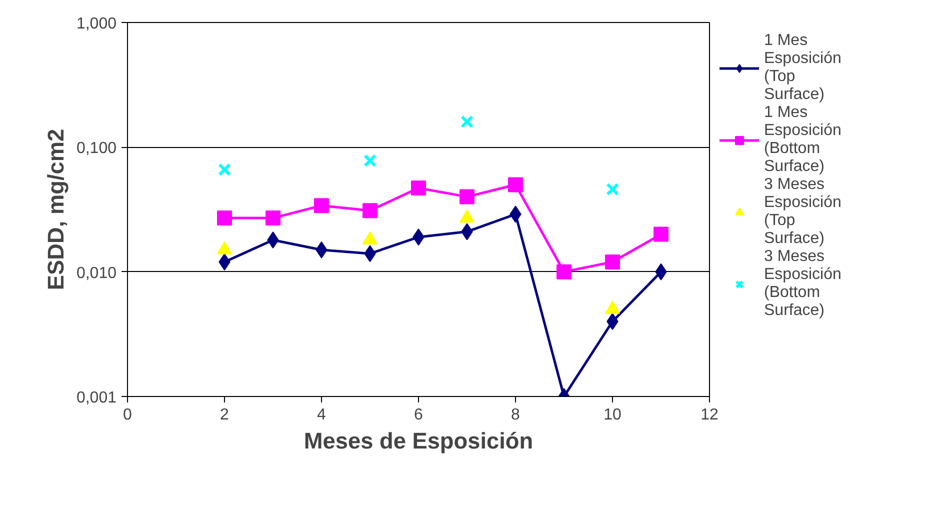 The image size is (946, 506). What do you see at coordinates (96, 273) in the screenshot?
I see `y-tick-label: 0,010` at bounding box center [96, 273].